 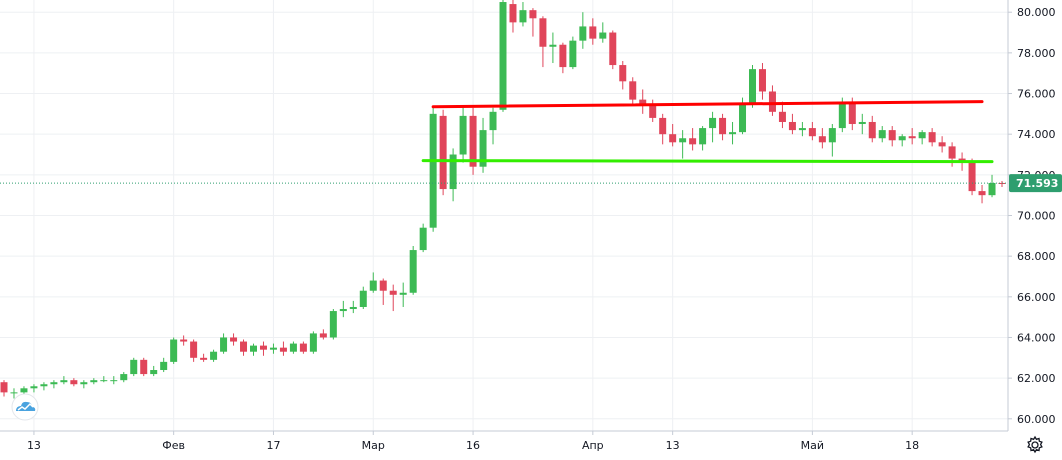 What do you see at coordinates (707, 104) in the screenshot?
I see `resistance-line` at bounding box center [707, 104].